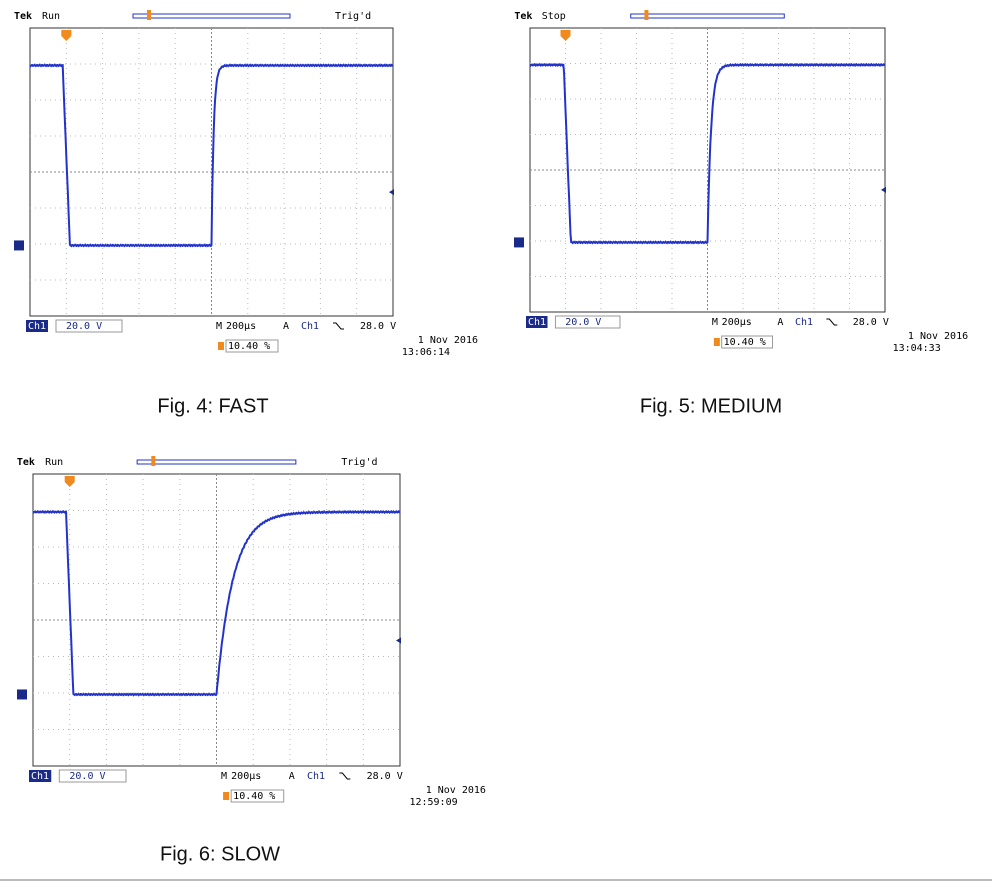 This screenshot has width=992, height=889. What do you see at coordinates (426, 352) in the screenshot?
I see `time: 13:06:14` at bounding box center [426, 352].